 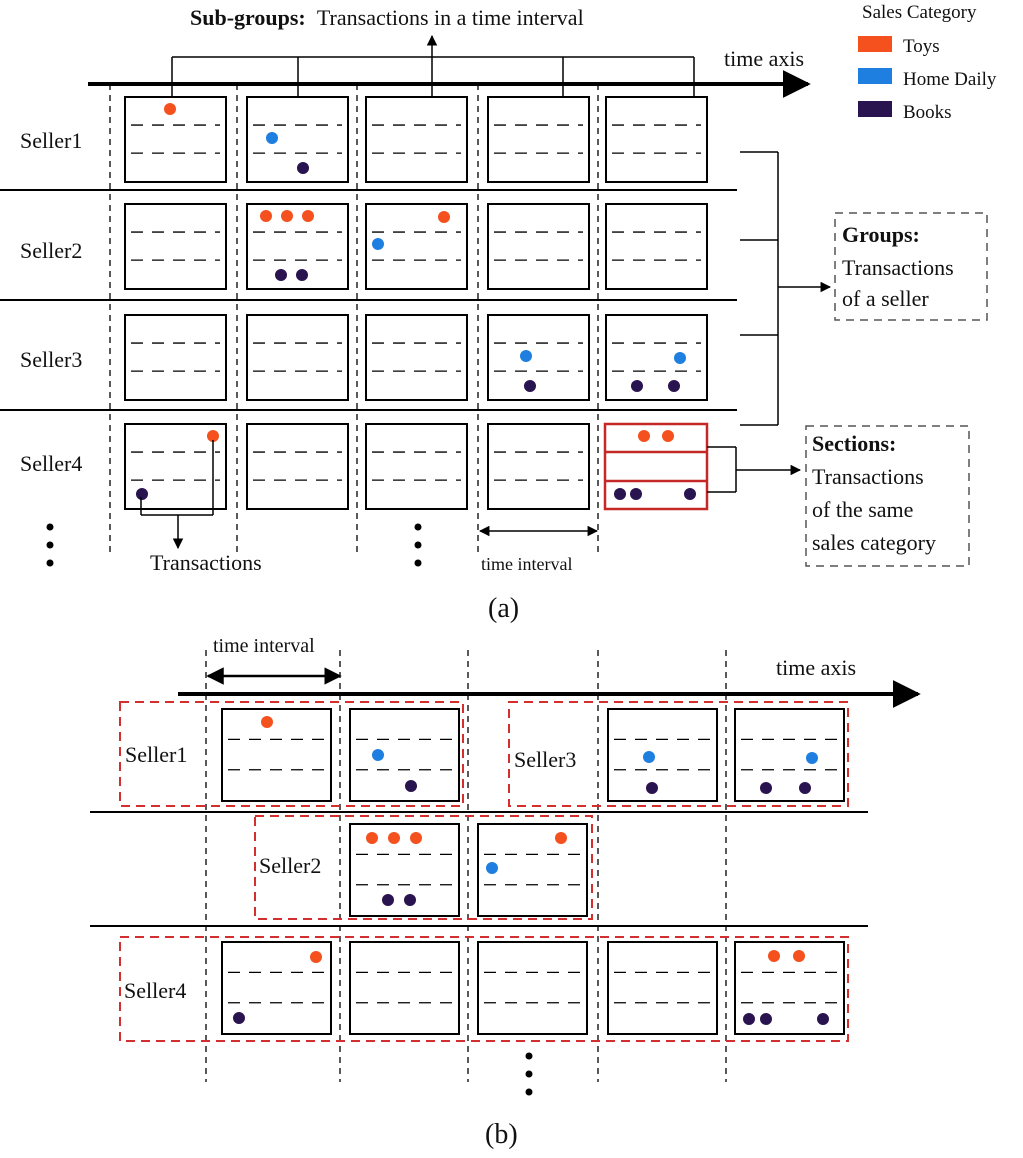 What do you see at coordinates (51, 359) in the screenshot?
I see `seller-label-a-3: Seller3` at bounding box center [51, 359].